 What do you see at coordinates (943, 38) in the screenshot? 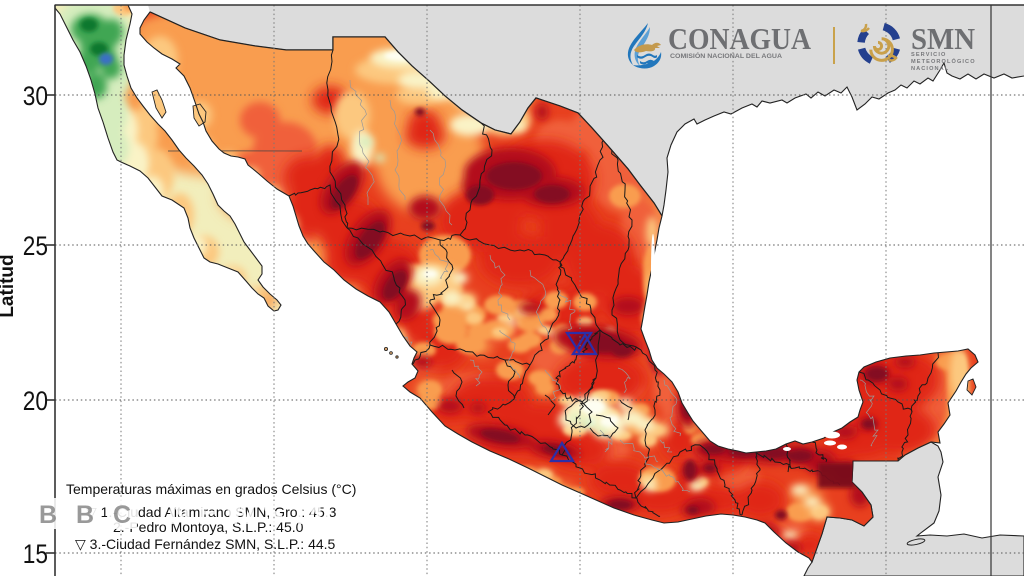
I see `svg-text: SMN` at bounding box center [943, 38].